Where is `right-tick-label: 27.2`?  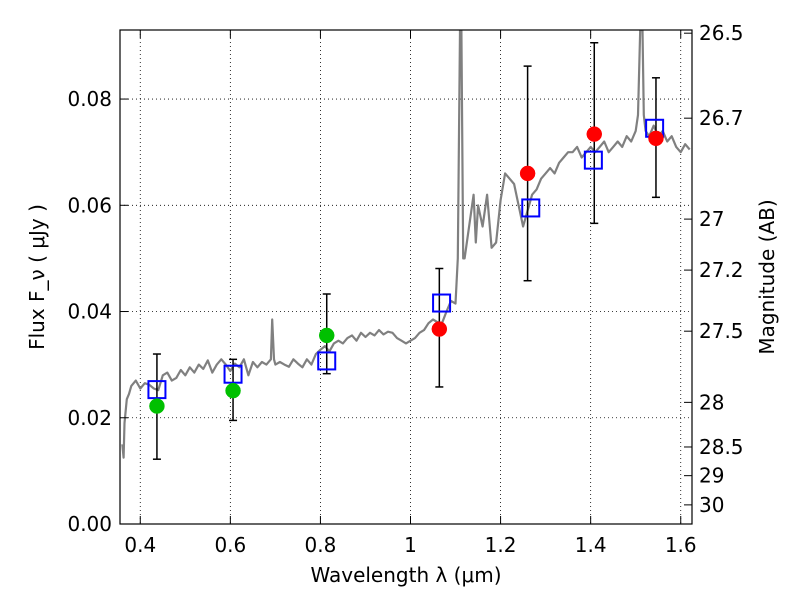 right-tick-label: 27.2 is located at coordinates (721, 270).